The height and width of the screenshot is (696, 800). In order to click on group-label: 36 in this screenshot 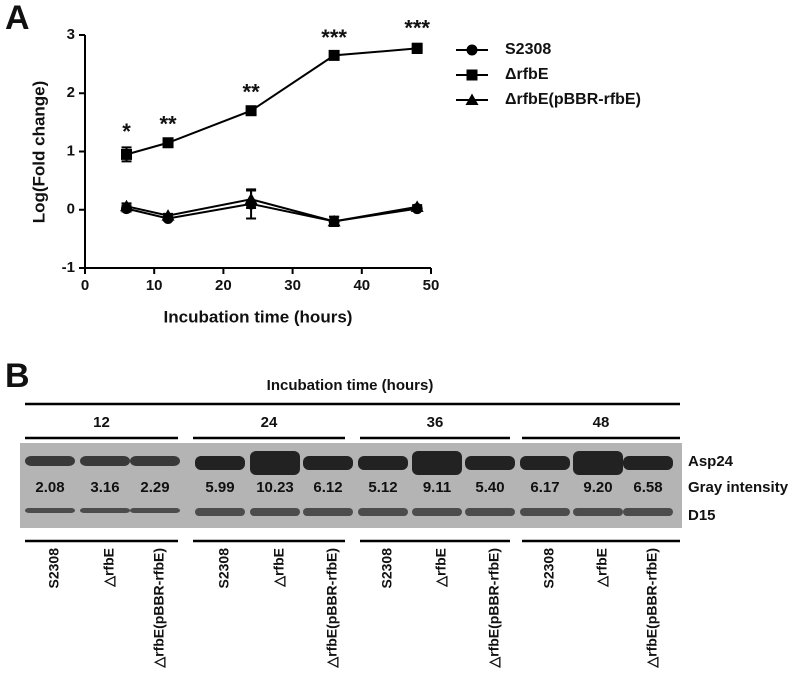, I will do `click(435, 422)`.